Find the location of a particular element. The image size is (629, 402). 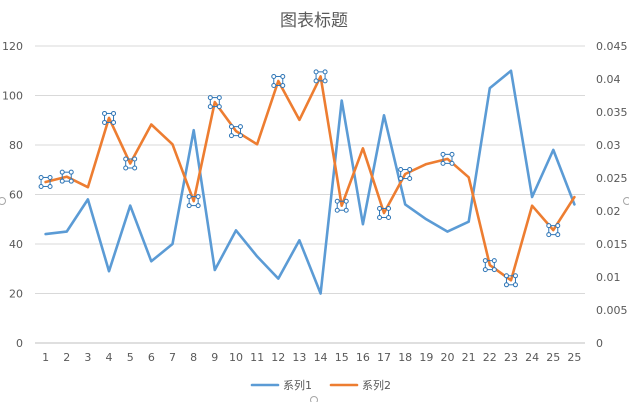

x-tick-label: 1 is located at coordinates (45, 357).